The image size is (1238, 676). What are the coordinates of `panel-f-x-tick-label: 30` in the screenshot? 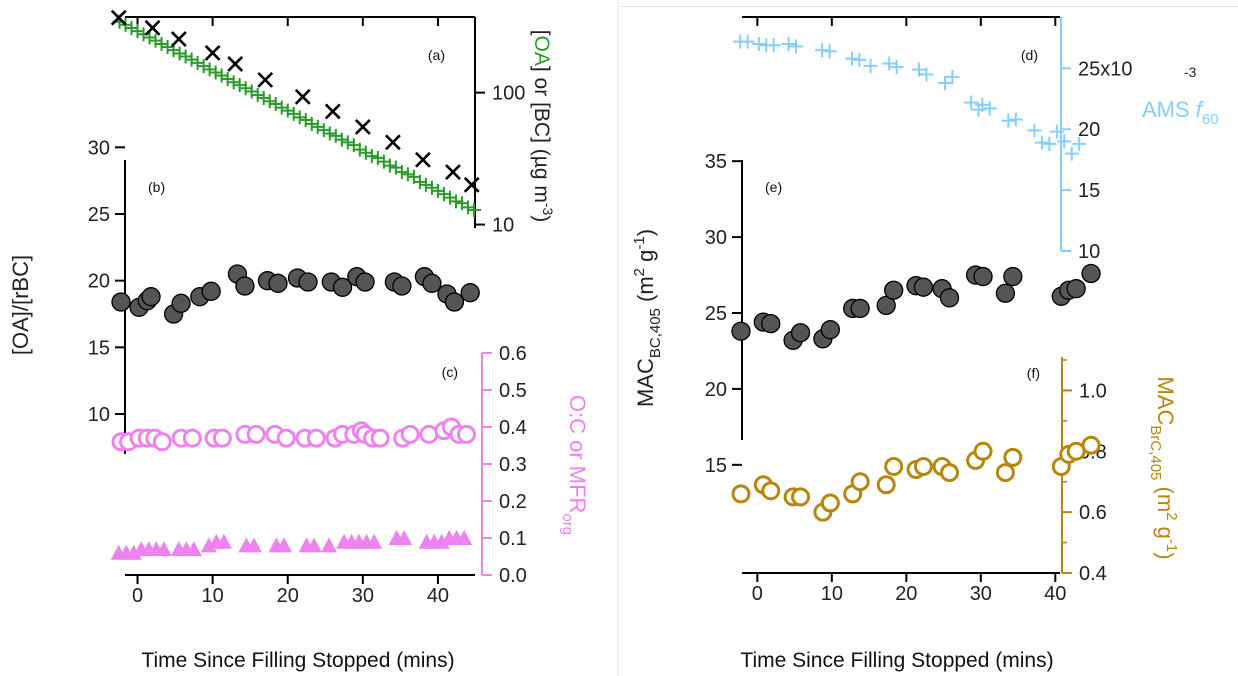 It's located at (981, 594).